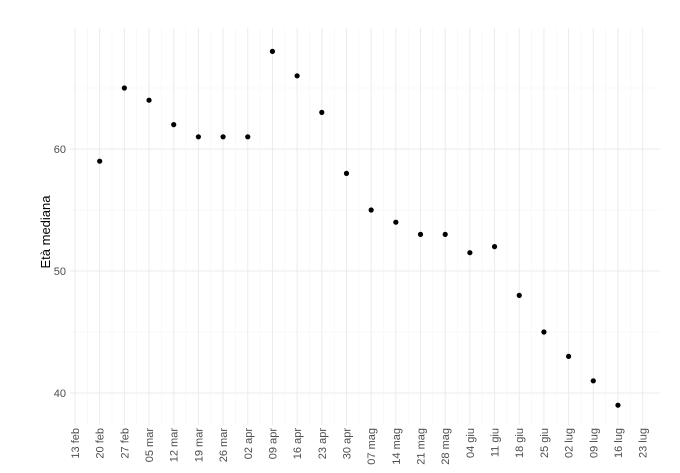  What do you see at coordinates (60, 394) in the screenshot?
I see `y-tick-label: 40` at bounding box center [60, 394].